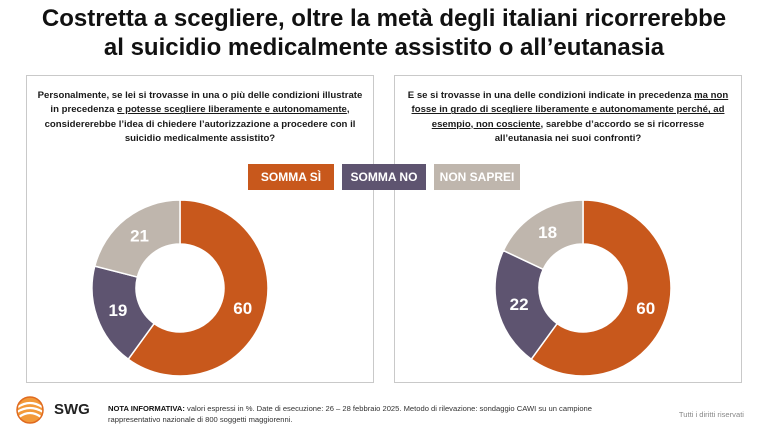  Describe the element at coordinates (117, 310) in the screenshot. I see `left-label-somma-no: 19` at that location.